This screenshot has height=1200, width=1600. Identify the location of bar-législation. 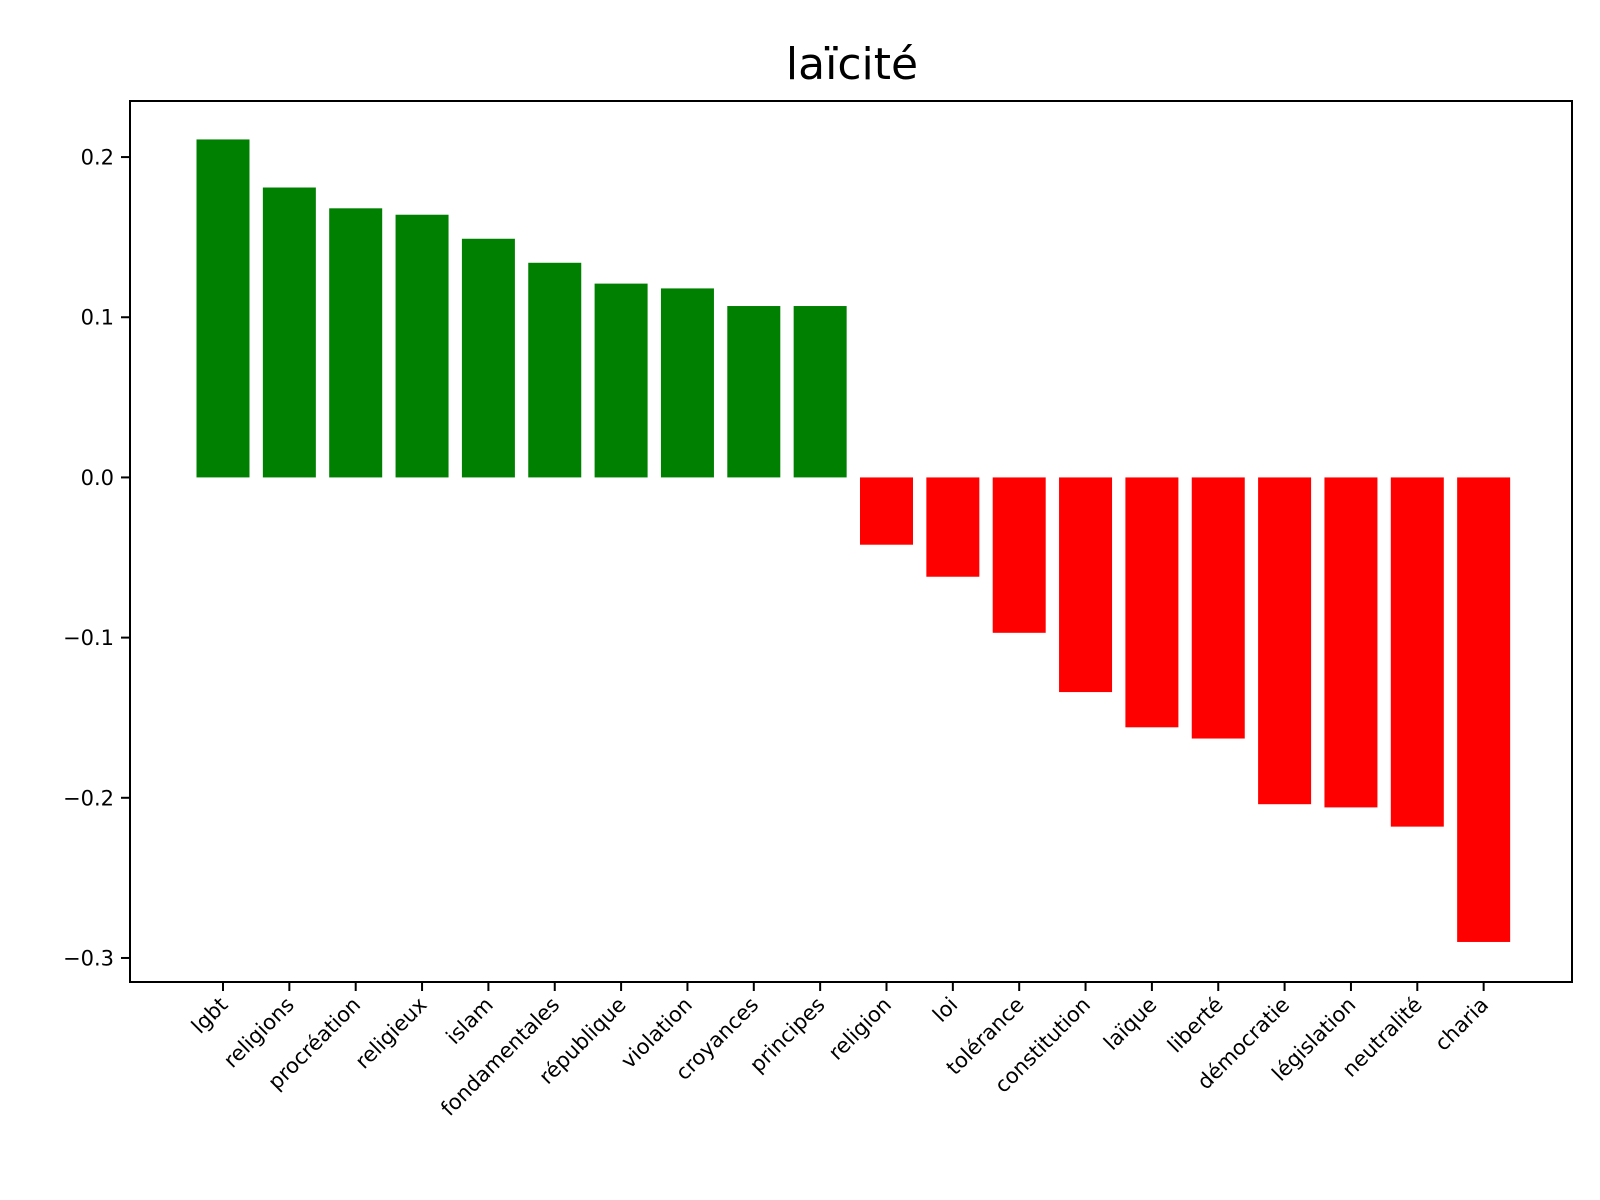
(1351, 642).